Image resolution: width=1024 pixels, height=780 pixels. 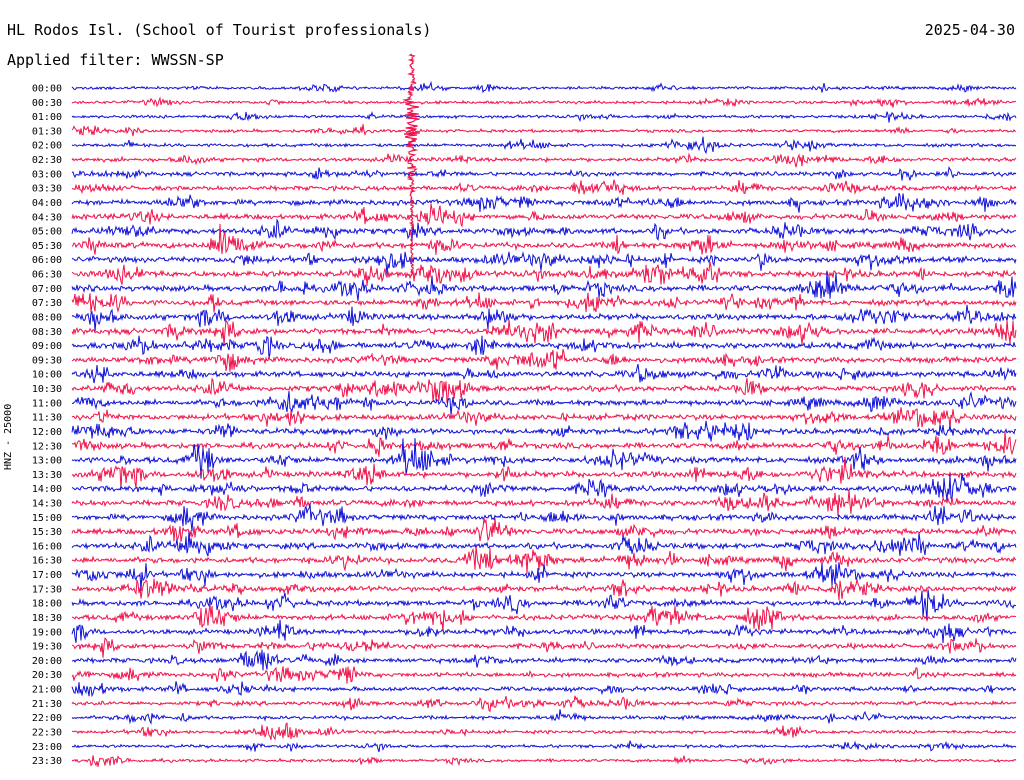 I want to click on trace-time-label: 14:00, so click(x=47, y=489).